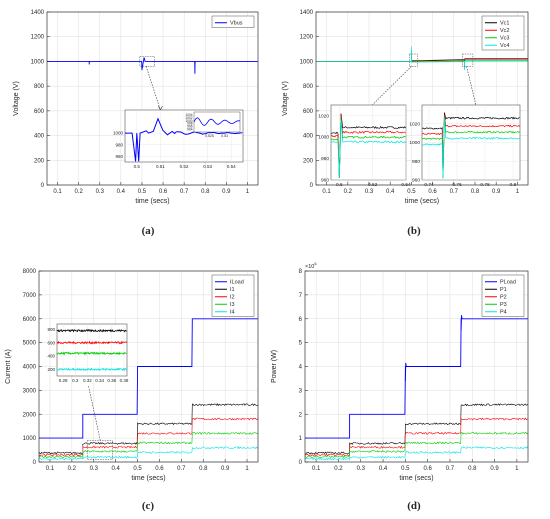 The width and height of the screenshot is (550, 519). I want to click on y-axis-label: Power (W), so click(274, 366).